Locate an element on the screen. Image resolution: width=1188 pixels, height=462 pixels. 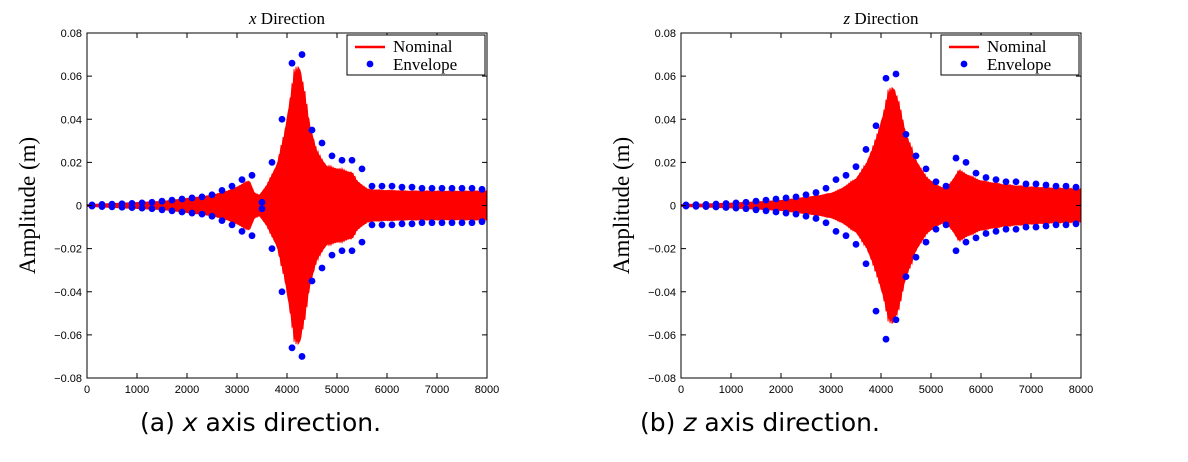
x-tick-label: 6000 is located at coordinates (387, 390).